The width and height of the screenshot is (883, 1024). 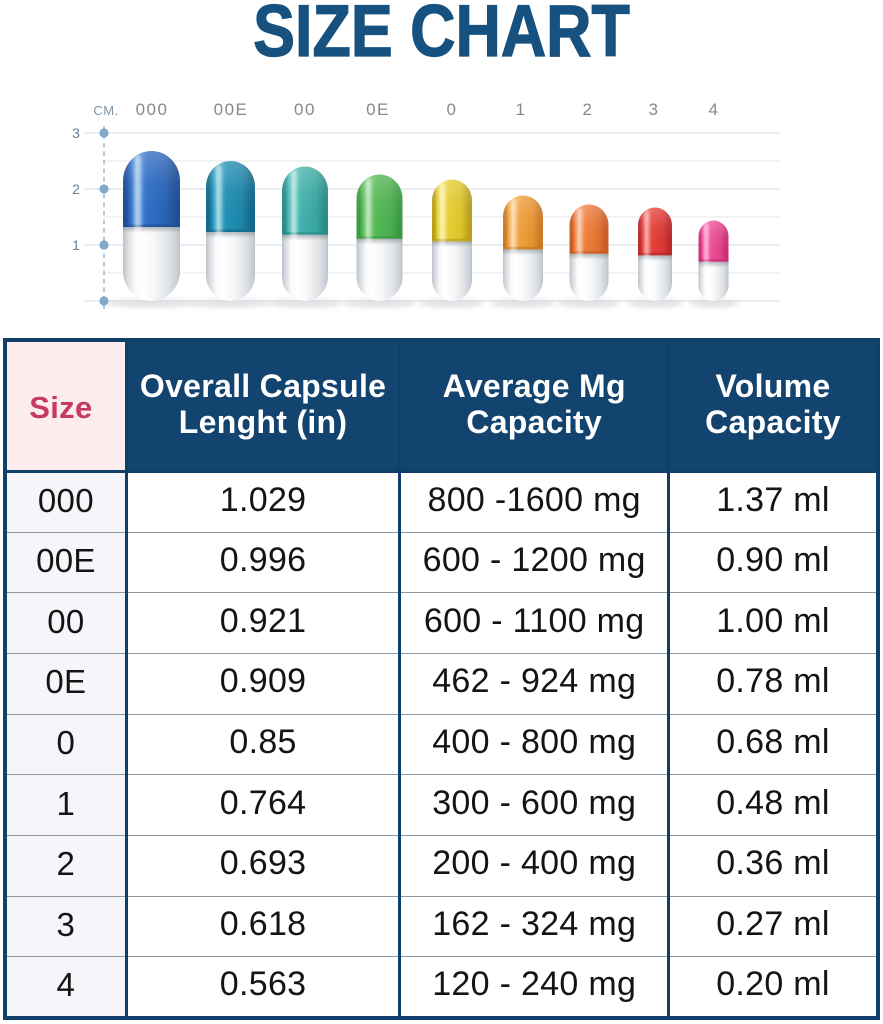 What do you see at coordinates (152, 109) in the screenshot?
I see `svg-text: 000` at bounding box center [152, 109].